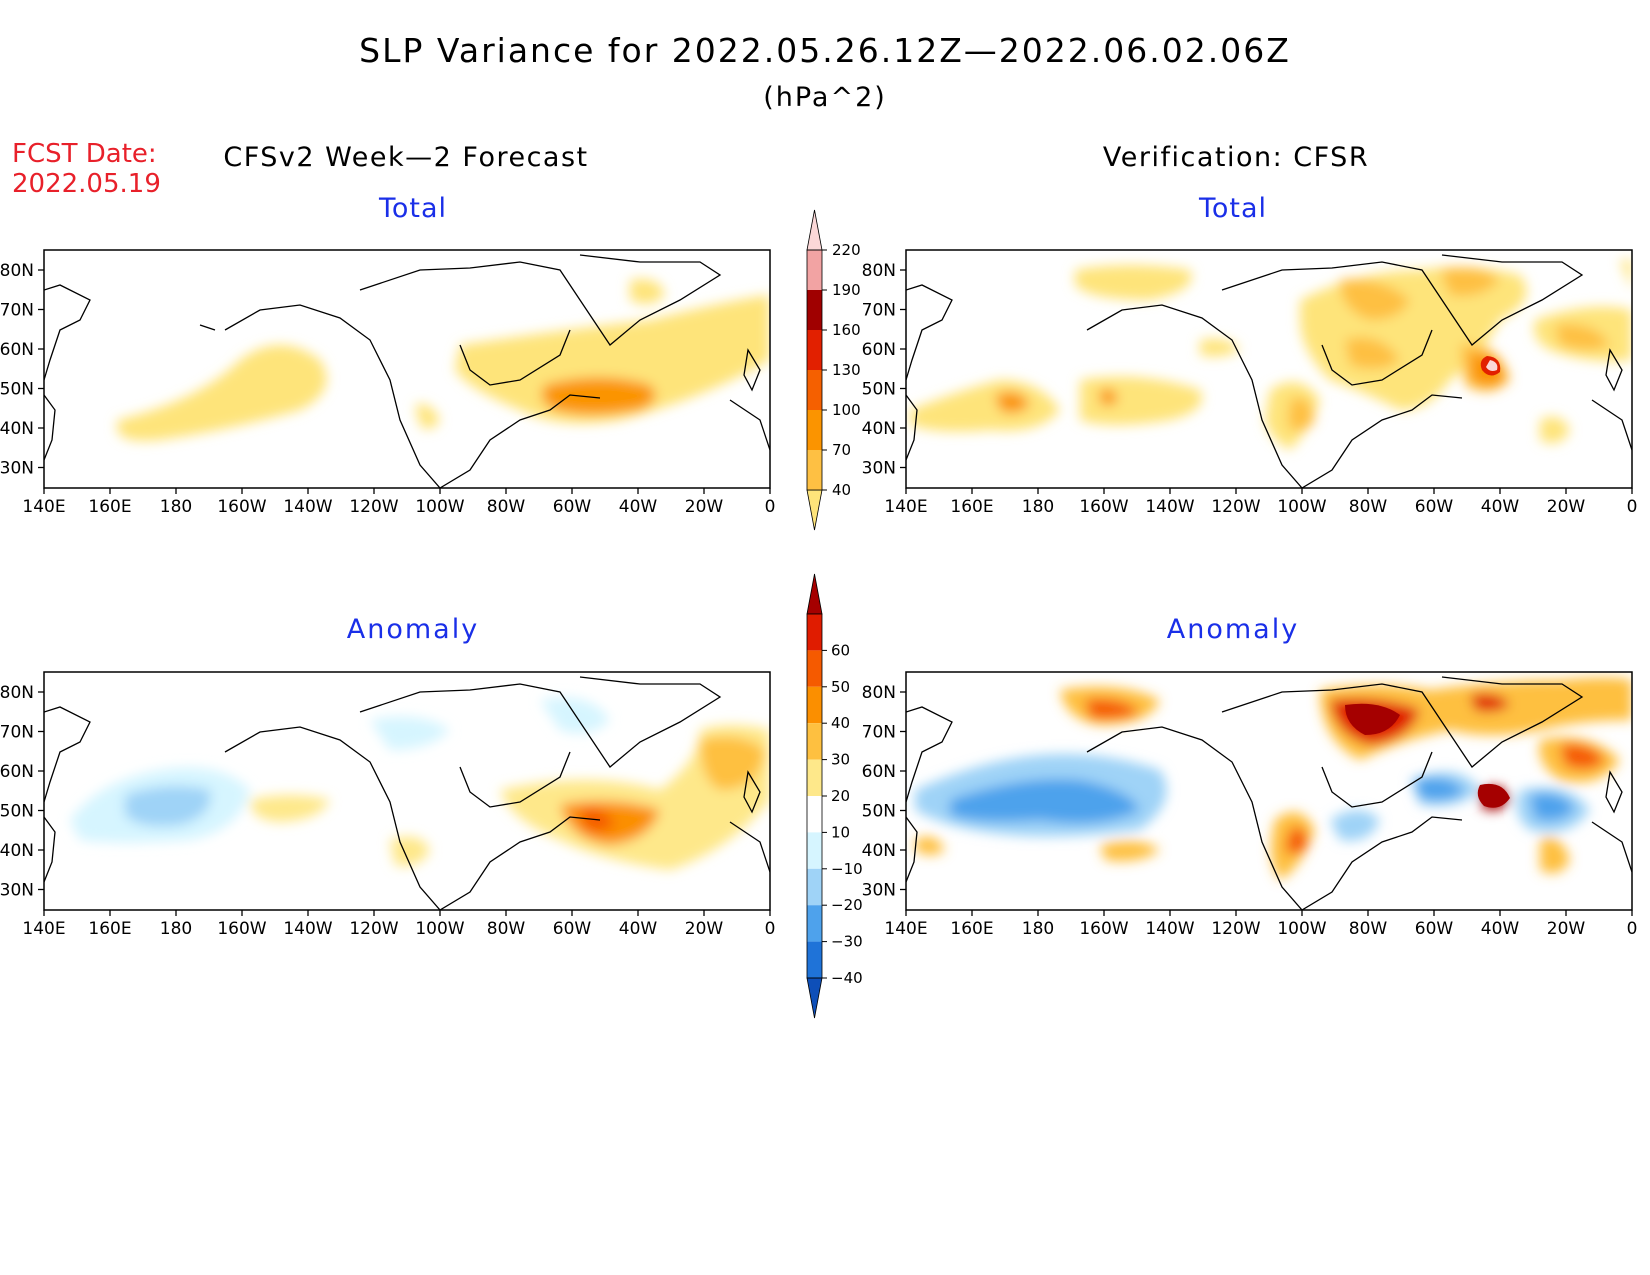 Image resolution: width=1650 pixels, height=1275 pixels. I want to click on colorbar-level-label: 20, so click(840, 796).